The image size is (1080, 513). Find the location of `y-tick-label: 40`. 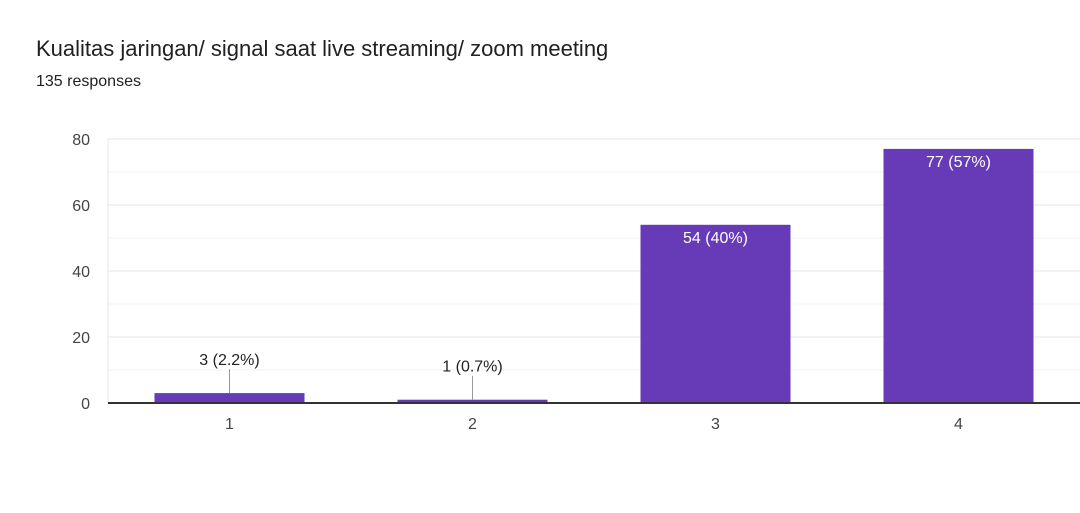

y-tick-label: 40 is located at coordinates (81, 272).